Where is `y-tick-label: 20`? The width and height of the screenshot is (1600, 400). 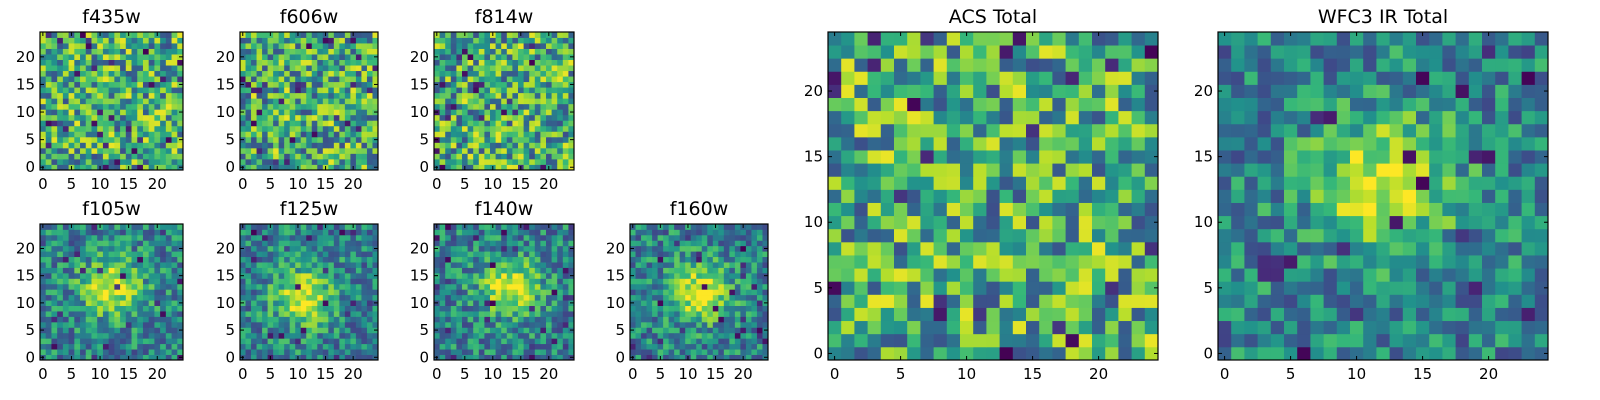 y-tick-label: 20 is located at coordinates (615, 248).